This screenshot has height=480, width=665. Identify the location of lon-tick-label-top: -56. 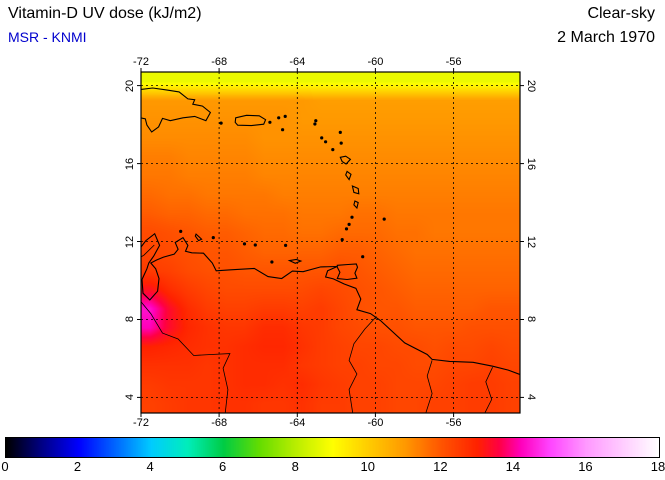
(453, 62).